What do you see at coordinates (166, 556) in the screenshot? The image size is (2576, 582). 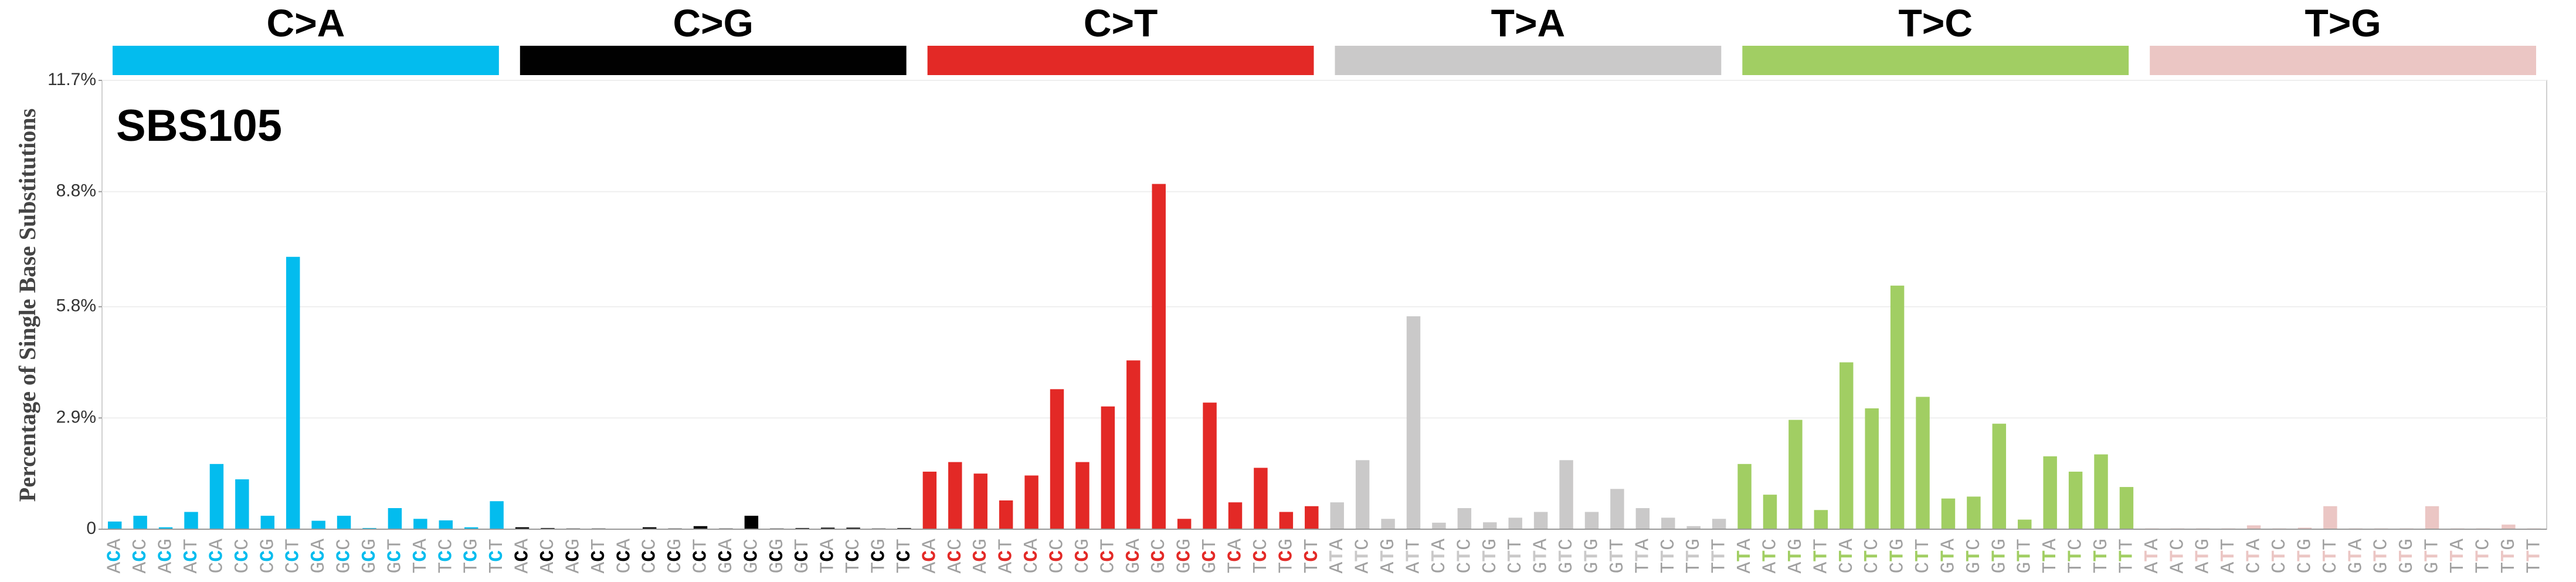 I see `x-tick-label: ACG` at bounding box center [166, 556].